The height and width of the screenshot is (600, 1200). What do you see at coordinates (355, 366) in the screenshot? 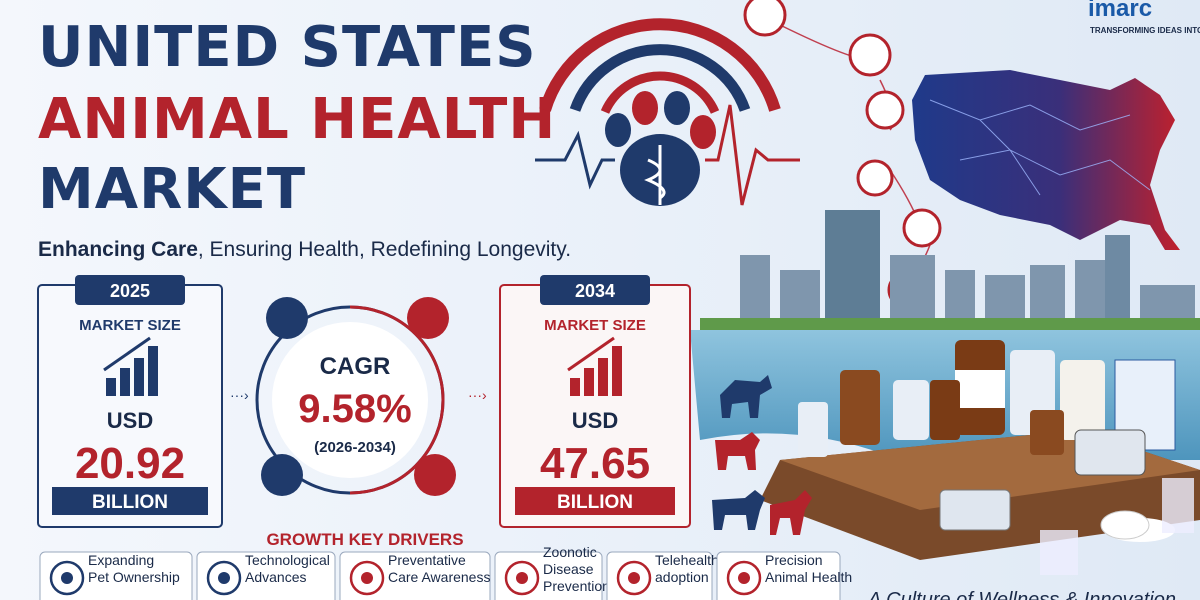
I see `cagr-label: CAGR` at bounding box center [355, 366].